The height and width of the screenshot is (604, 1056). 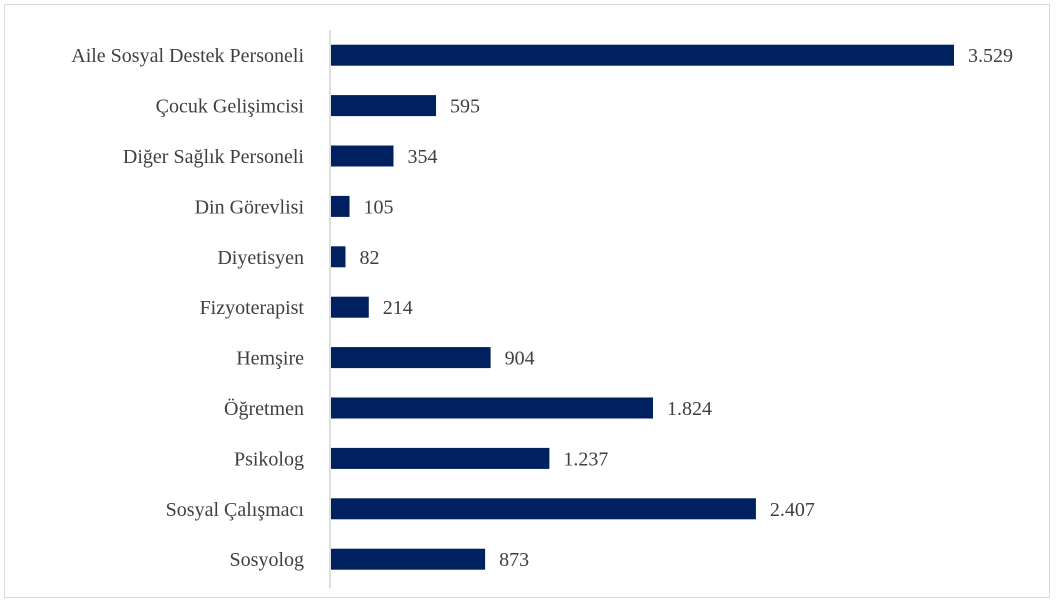 I want to click on category-label-diyetisyen: Diyetisyen, so click(x=260, y=258).